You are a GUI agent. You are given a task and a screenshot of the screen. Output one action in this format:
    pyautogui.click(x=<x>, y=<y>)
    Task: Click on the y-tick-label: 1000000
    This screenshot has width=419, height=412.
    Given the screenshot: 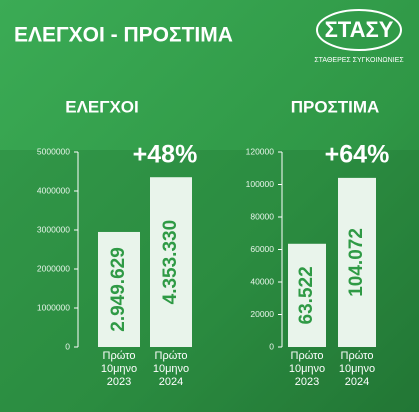 What is the action you would take?
    pyautogui.click(x=53, y=307)
    